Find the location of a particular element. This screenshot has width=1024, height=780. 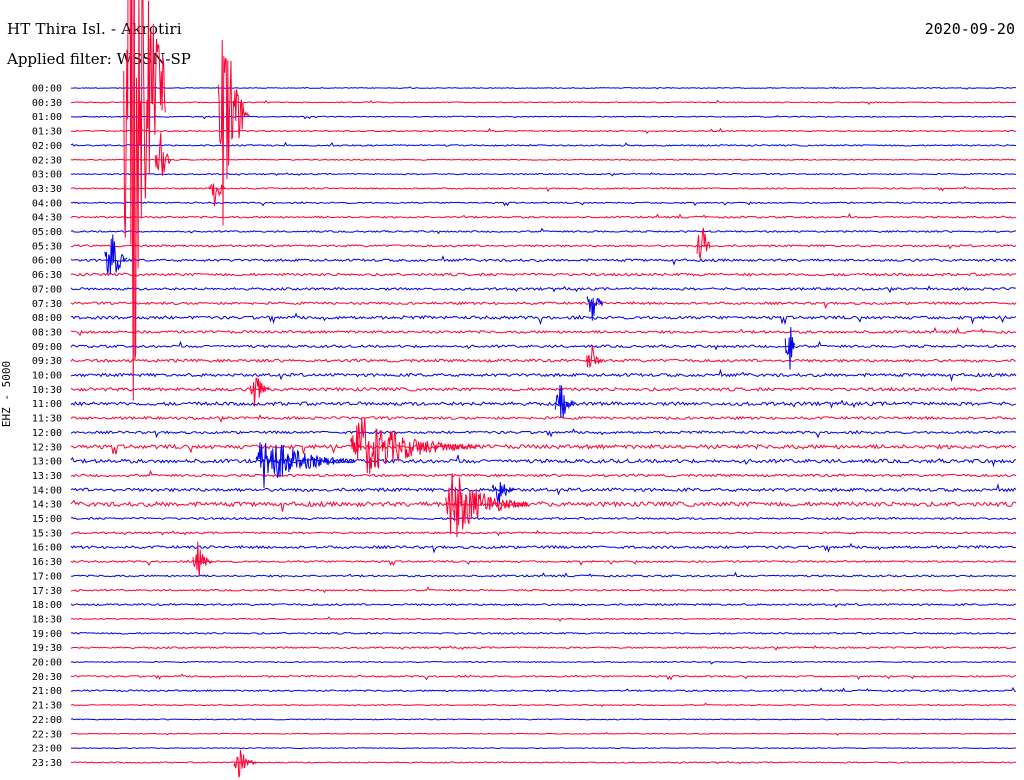

trace-row-1900 is located at coordinates (543, 633).